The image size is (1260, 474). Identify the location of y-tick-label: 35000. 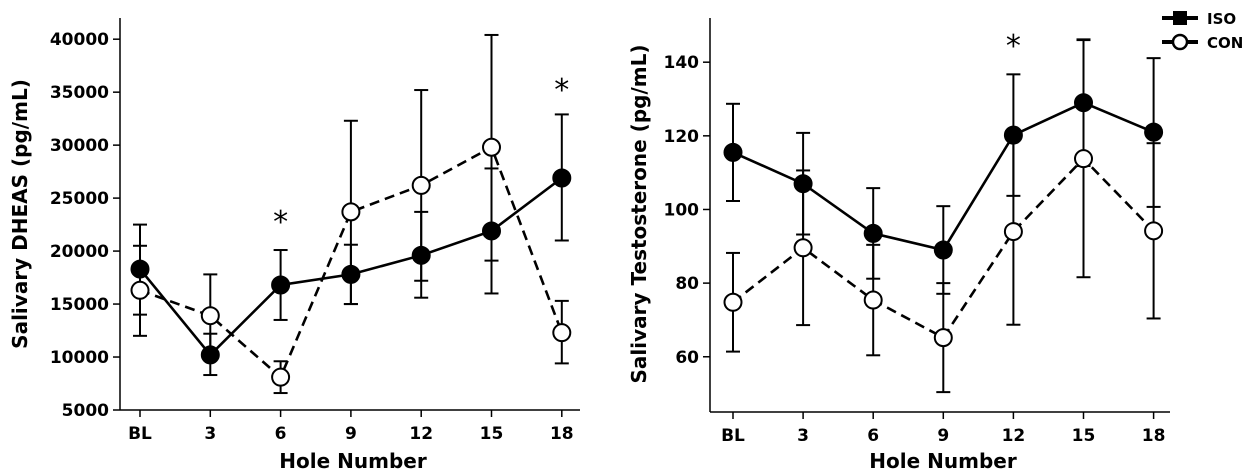
(79, 93).